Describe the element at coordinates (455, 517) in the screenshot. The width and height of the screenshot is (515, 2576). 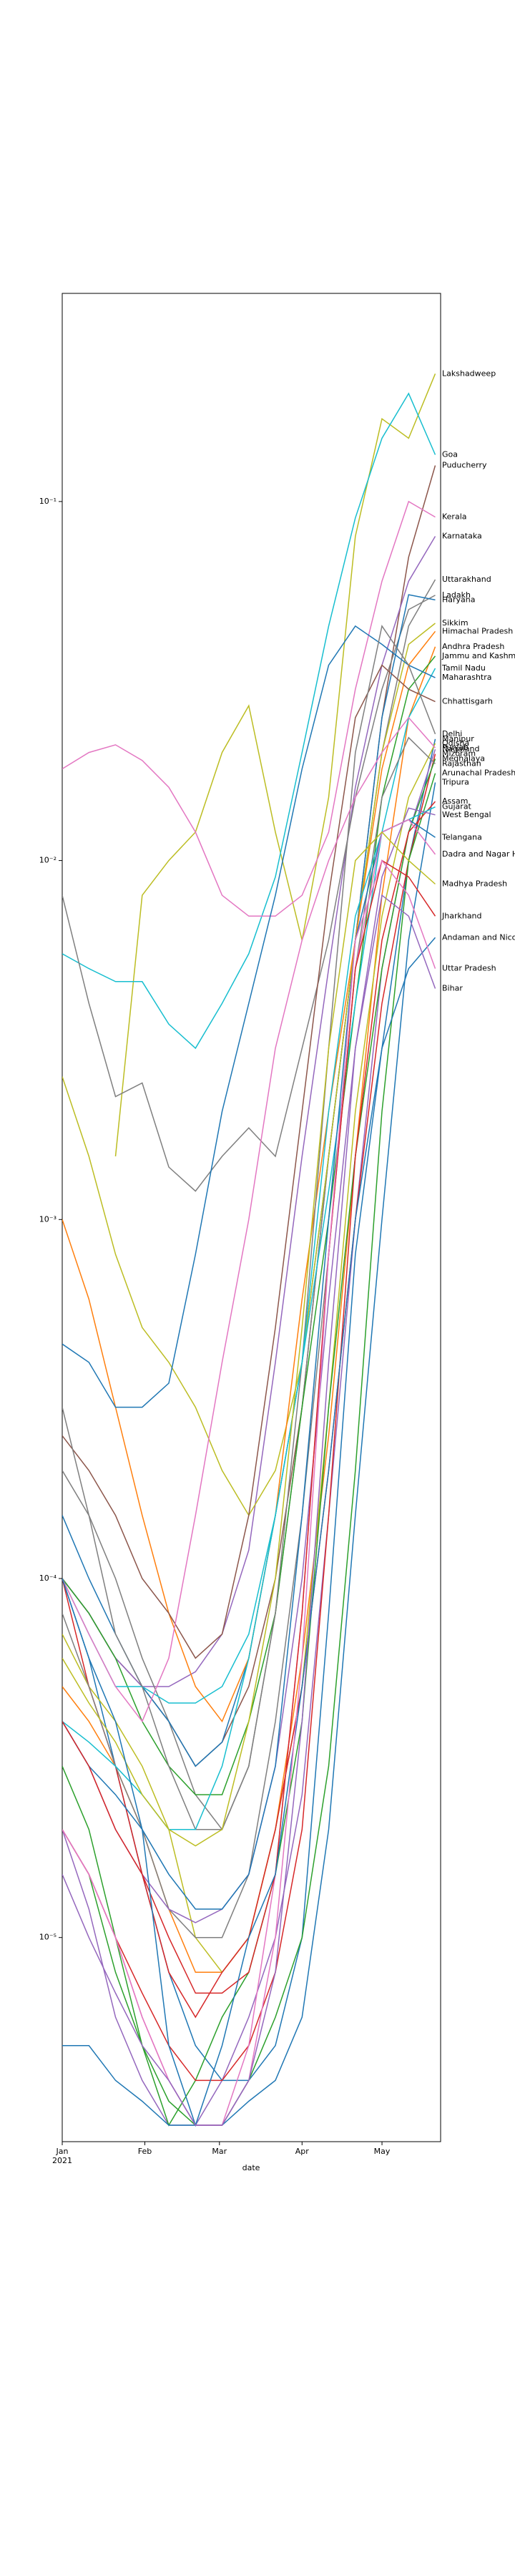
I see `series-label: Kerala` at that location.